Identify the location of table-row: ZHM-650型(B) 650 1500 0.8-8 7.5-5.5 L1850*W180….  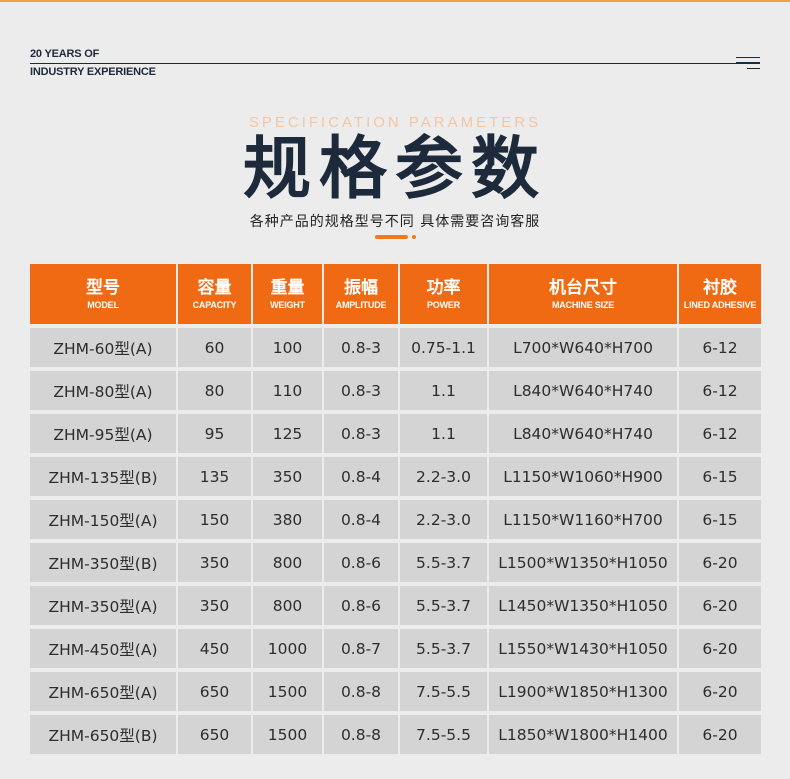
(395, 734).